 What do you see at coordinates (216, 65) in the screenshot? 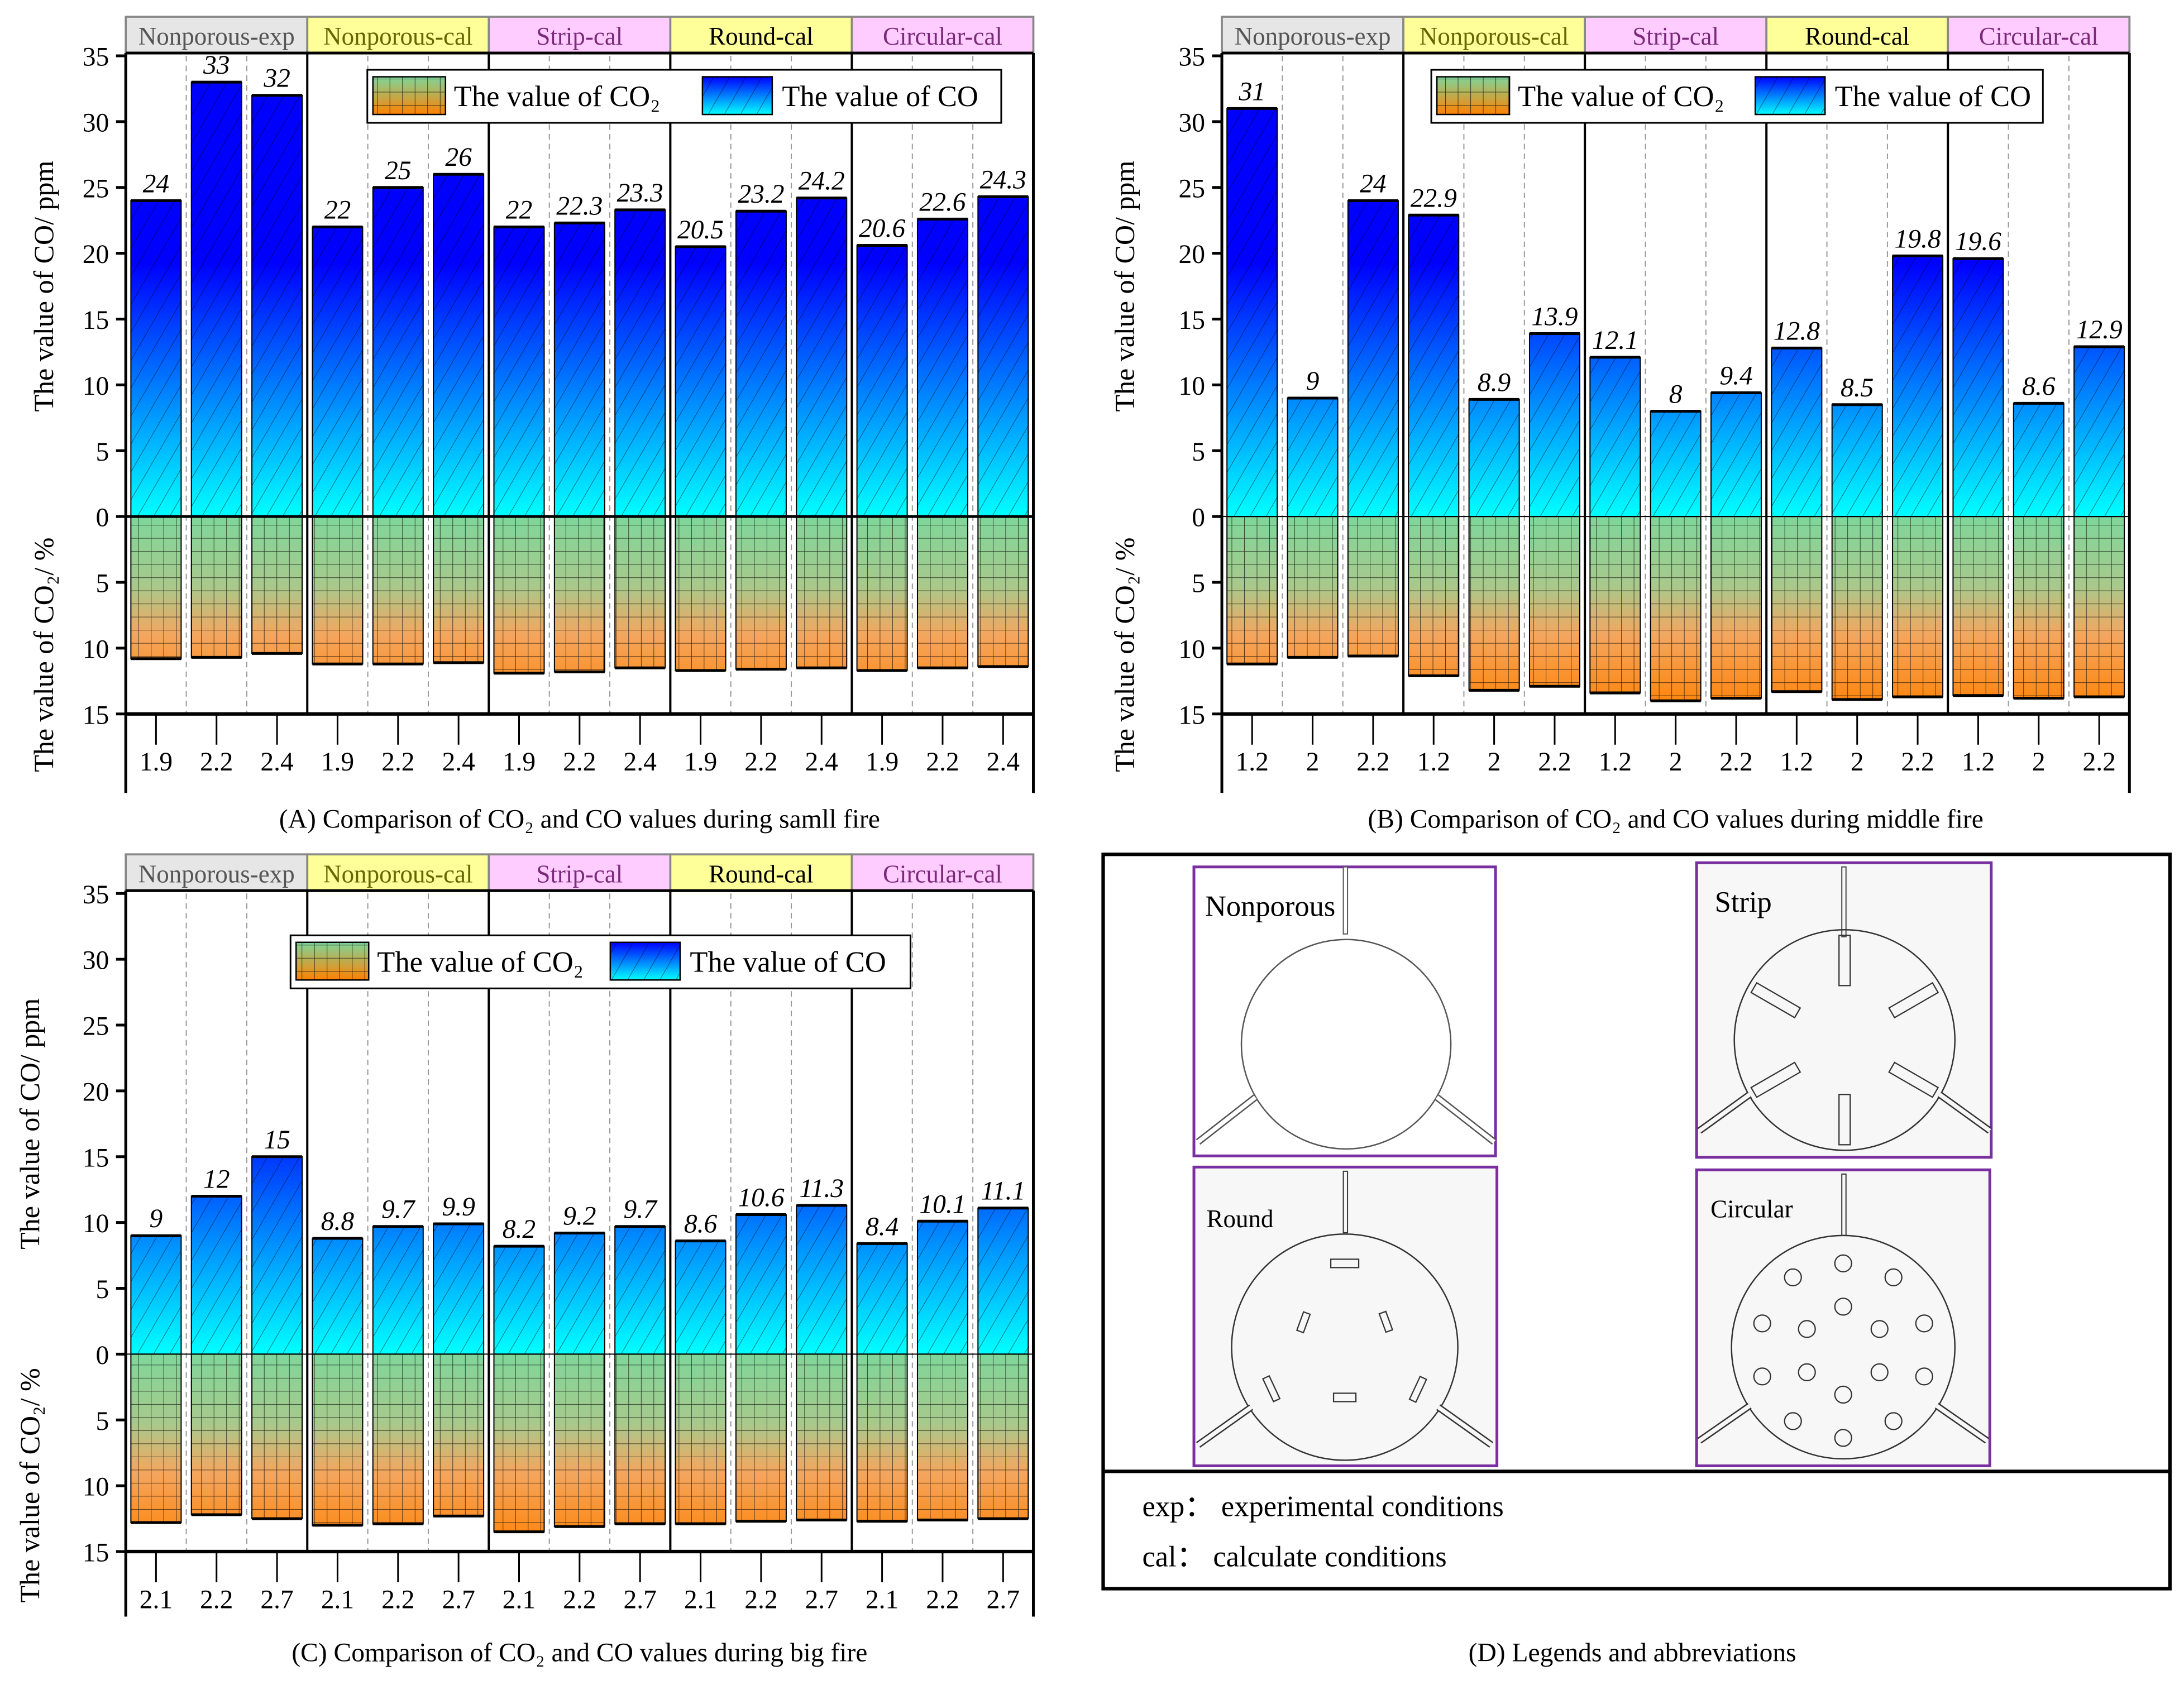
I see `co-value-label: 33` at bounding box center [216, 65].